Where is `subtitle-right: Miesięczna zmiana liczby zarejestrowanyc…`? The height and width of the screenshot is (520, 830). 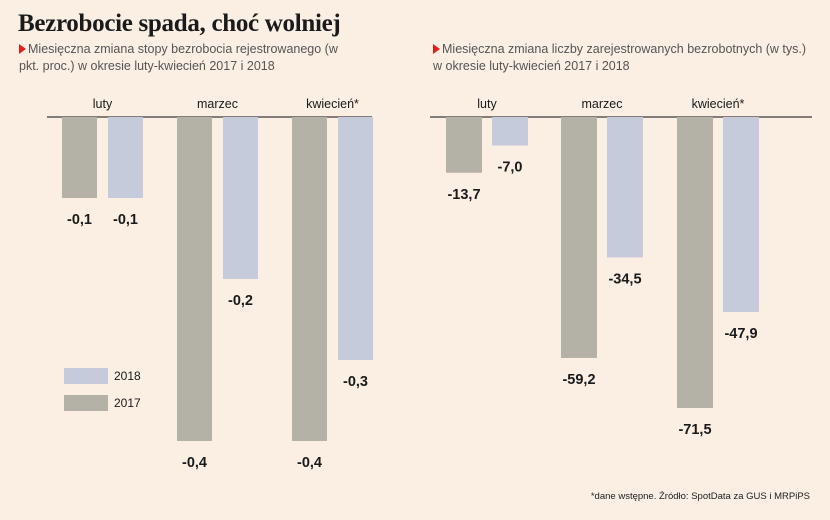 subtitle-right: Miesięczna zmiana liczby zarejestrowanyc… is located at coordinates (623, 58).